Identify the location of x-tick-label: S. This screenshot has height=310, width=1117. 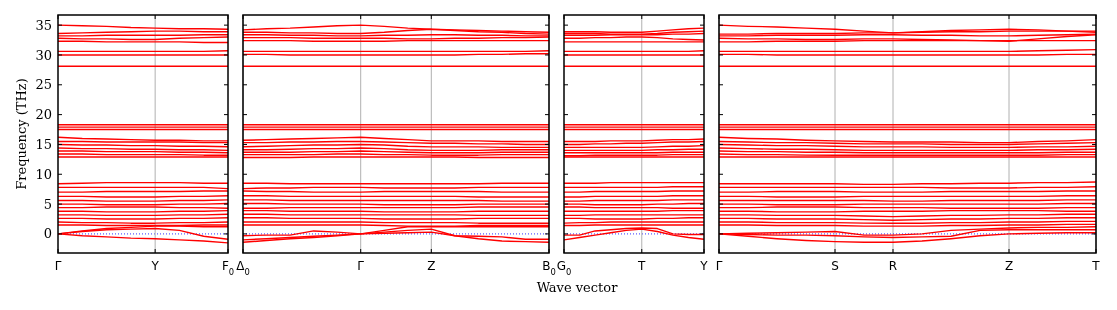
(835, 266).